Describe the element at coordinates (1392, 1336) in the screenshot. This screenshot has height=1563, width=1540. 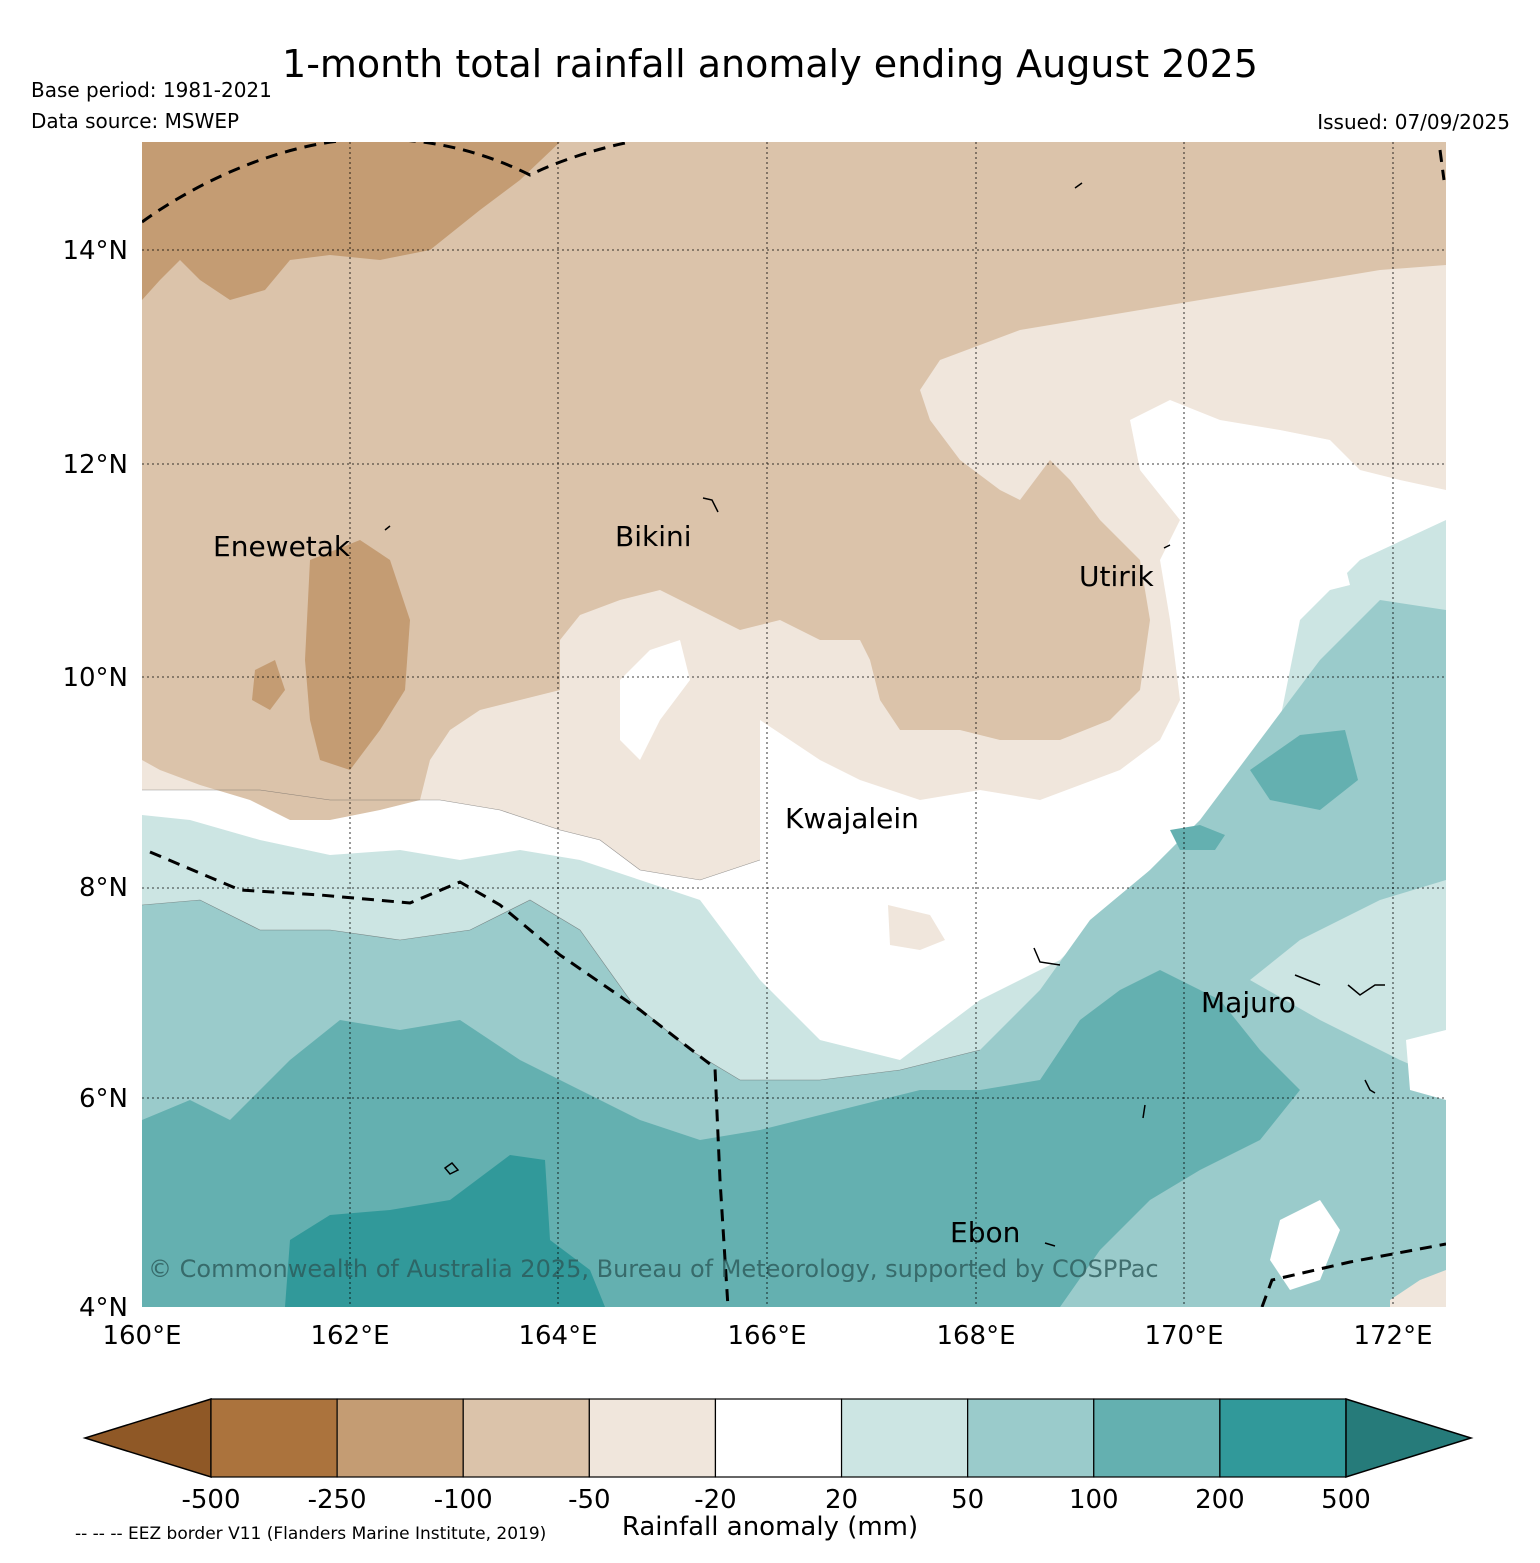
I see `lon-tick-label: 172°E` at that location.